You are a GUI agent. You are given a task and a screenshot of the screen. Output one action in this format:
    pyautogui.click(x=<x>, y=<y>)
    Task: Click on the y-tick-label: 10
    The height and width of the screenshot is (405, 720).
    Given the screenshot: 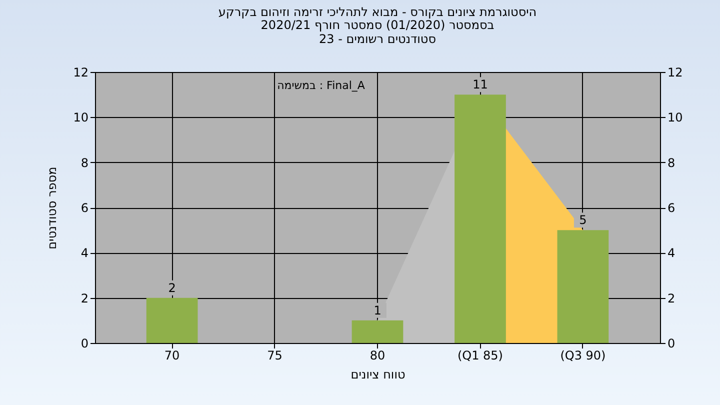 What is the action you would take?
    pyautogui.click(x=80, y=117)
    